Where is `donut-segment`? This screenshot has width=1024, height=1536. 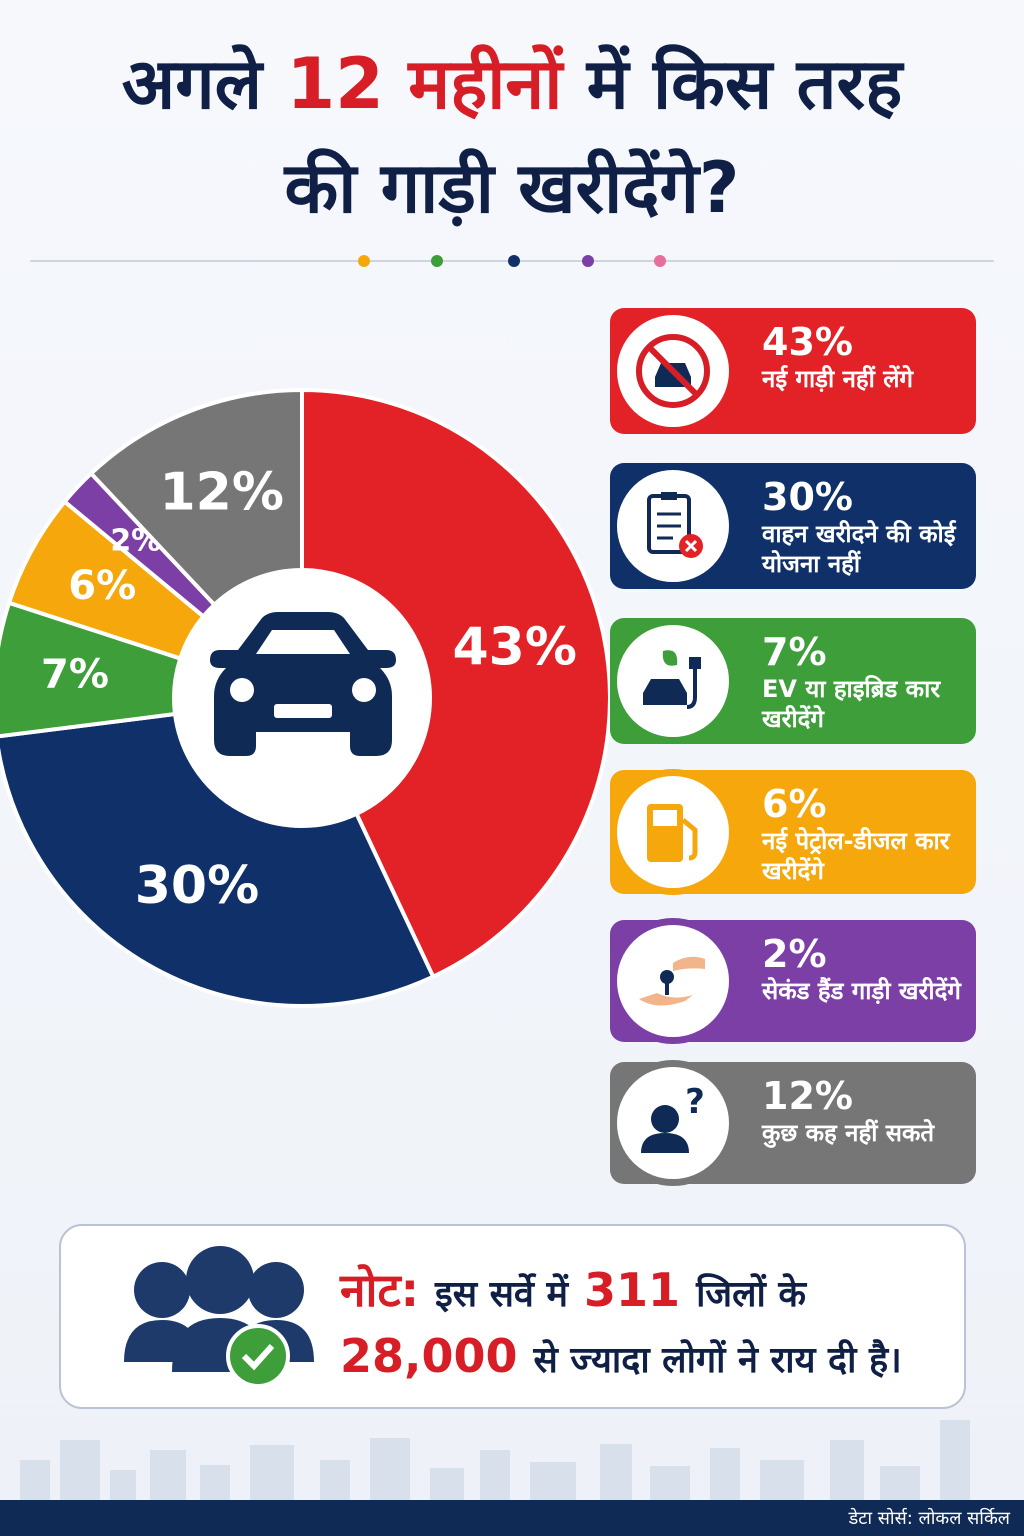
donut-segment is located at coordinates (218, 859).